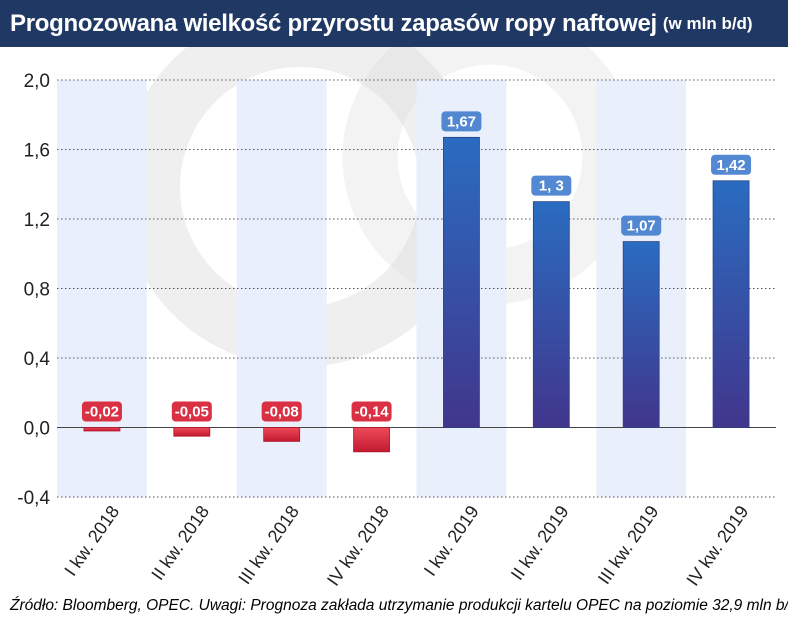  What do you see at coordinates (37, 290) in the screenshot?
I see `y-tick-label: 0,8` at bounding box center [37, 290].